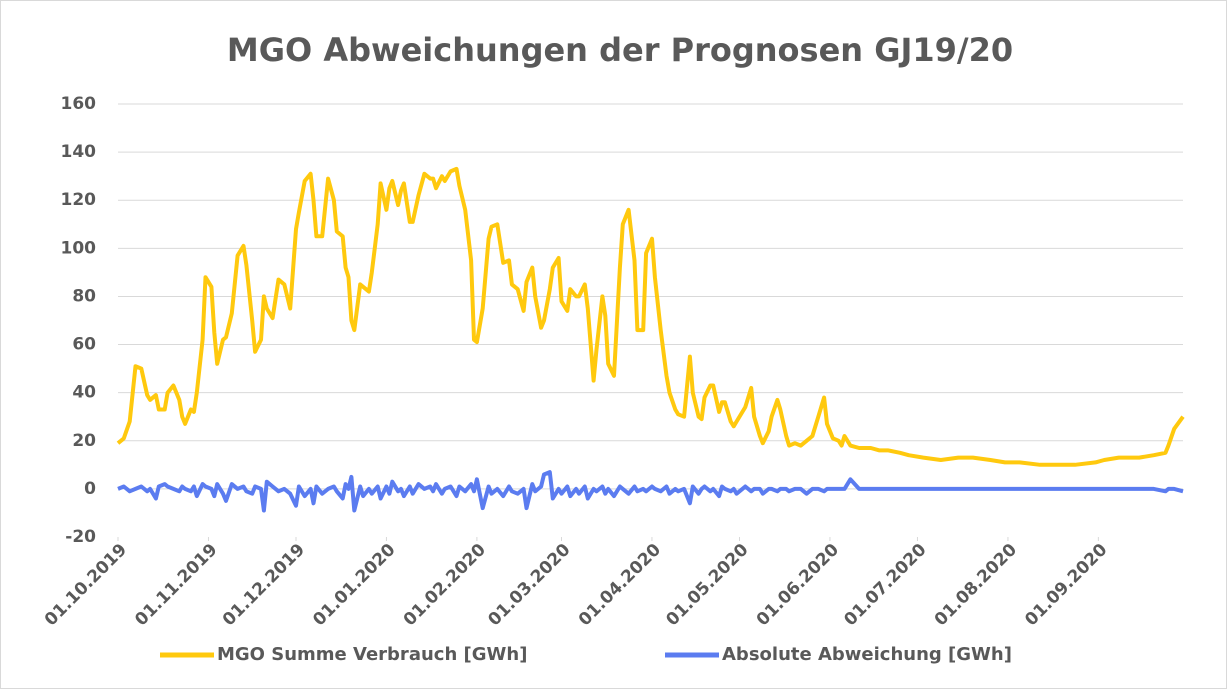  I want to click on y-tick-label: 140, so click(79, 152).